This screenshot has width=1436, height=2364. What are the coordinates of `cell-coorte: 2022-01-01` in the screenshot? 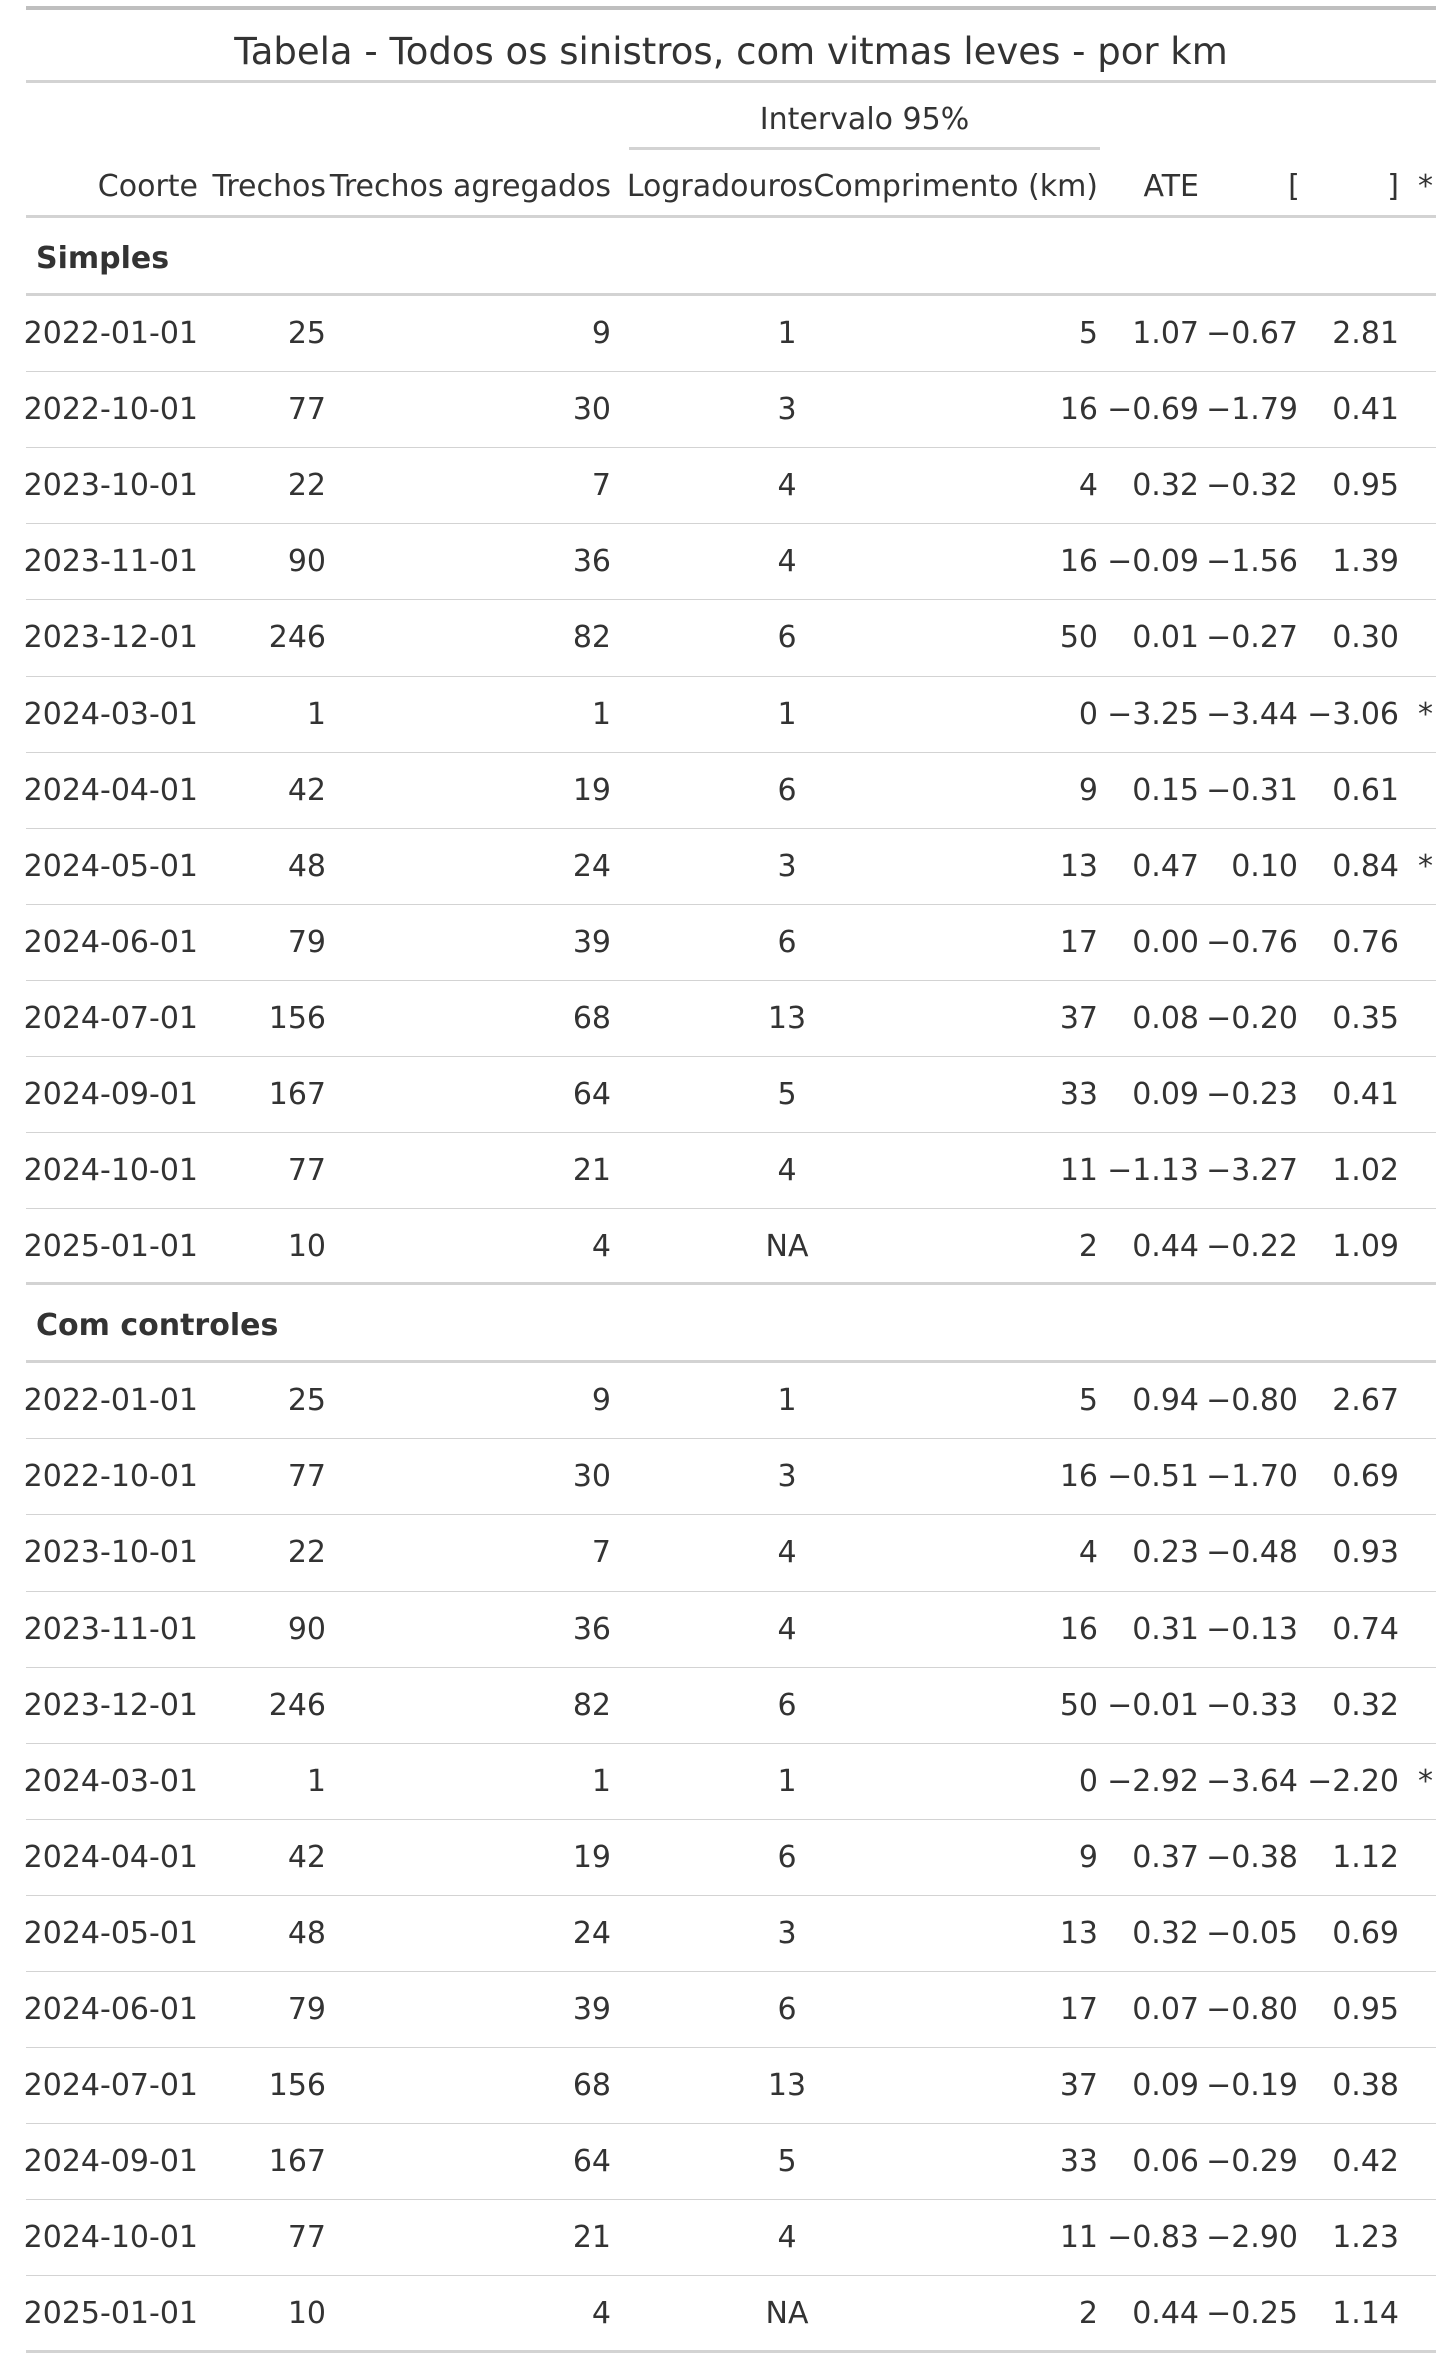 It's located at (110, 333).